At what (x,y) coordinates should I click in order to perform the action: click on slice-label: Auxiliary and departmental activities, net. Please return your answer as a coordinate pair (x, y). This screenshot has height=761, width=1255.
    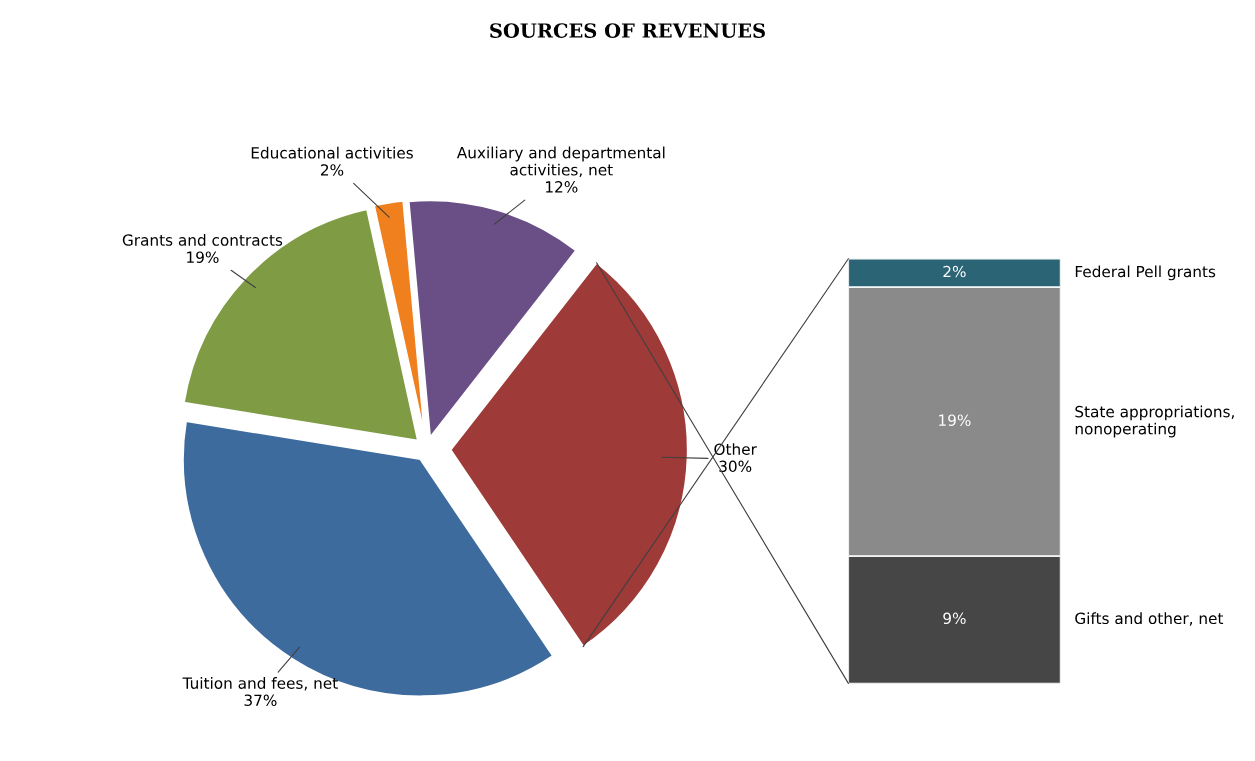
    Looking at the image, I should click on (560, 162).